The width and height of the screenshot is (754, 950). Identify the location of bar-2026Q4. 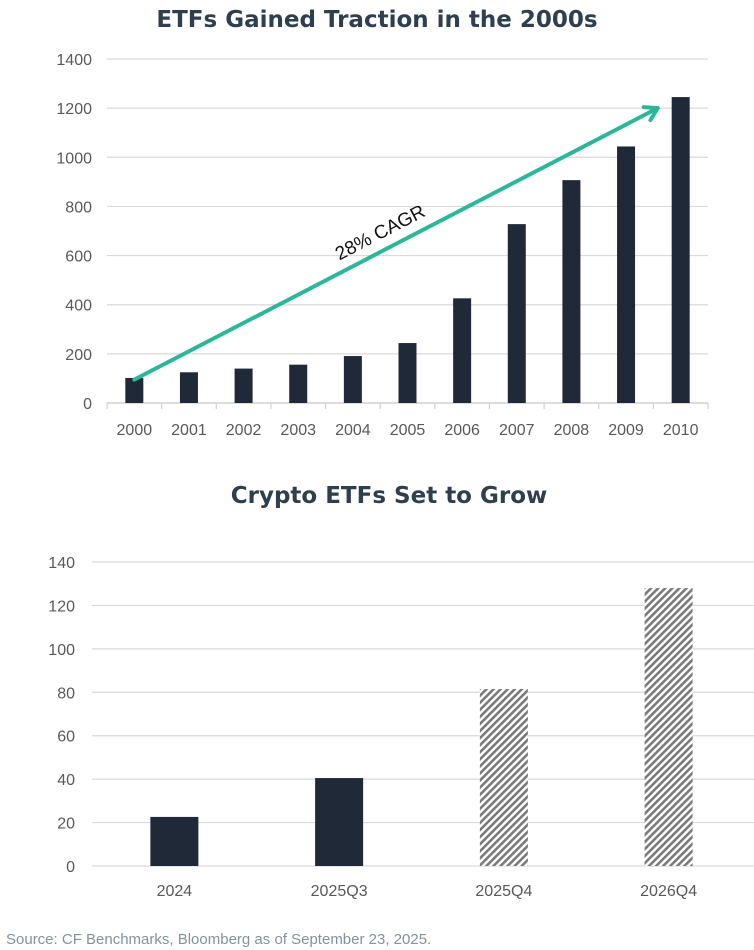
(668, 727).